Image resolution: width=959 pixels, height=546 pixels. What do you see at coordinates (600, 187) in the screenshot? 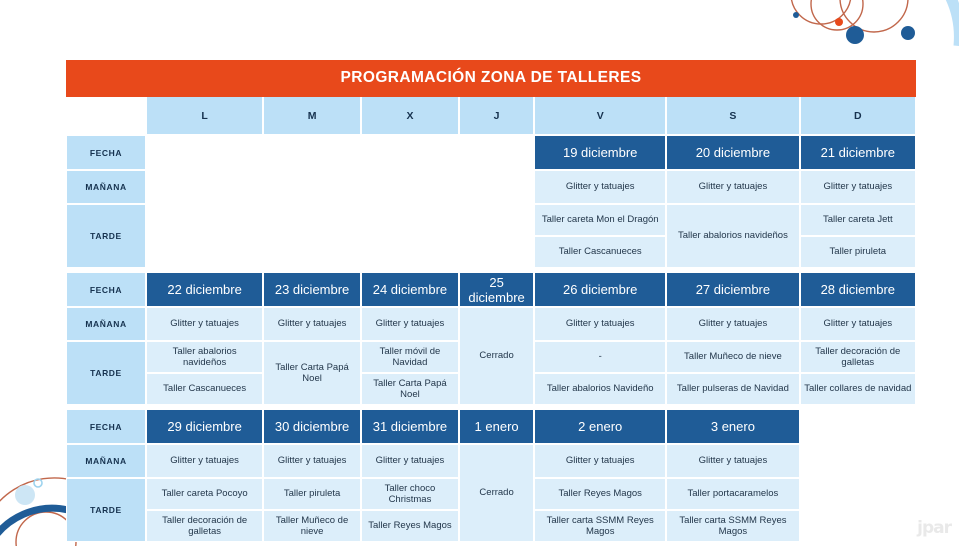
I see `week-1-manana-v: Glitter y tatuajes` at bounding box center [600, 187].